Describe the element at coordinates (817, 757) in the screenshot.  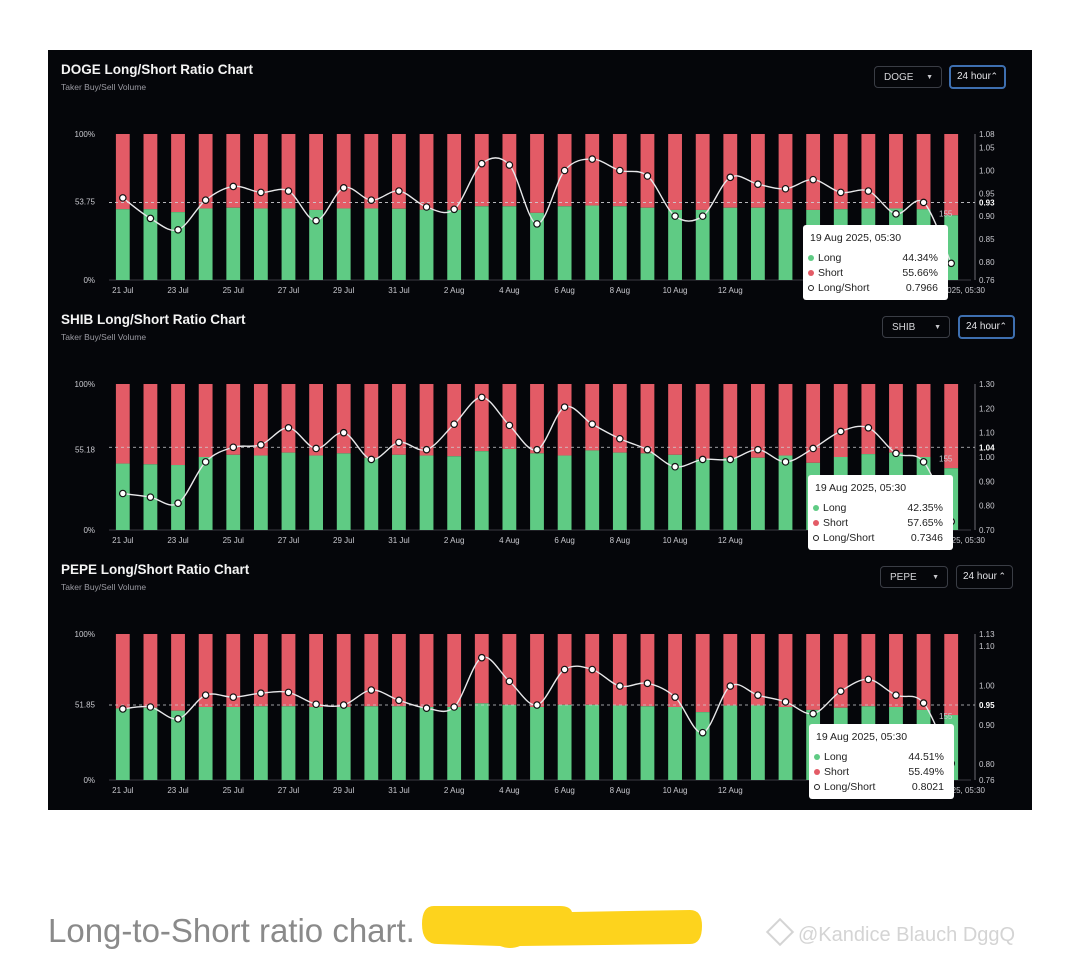
I see `long-dot-icon` at that location.